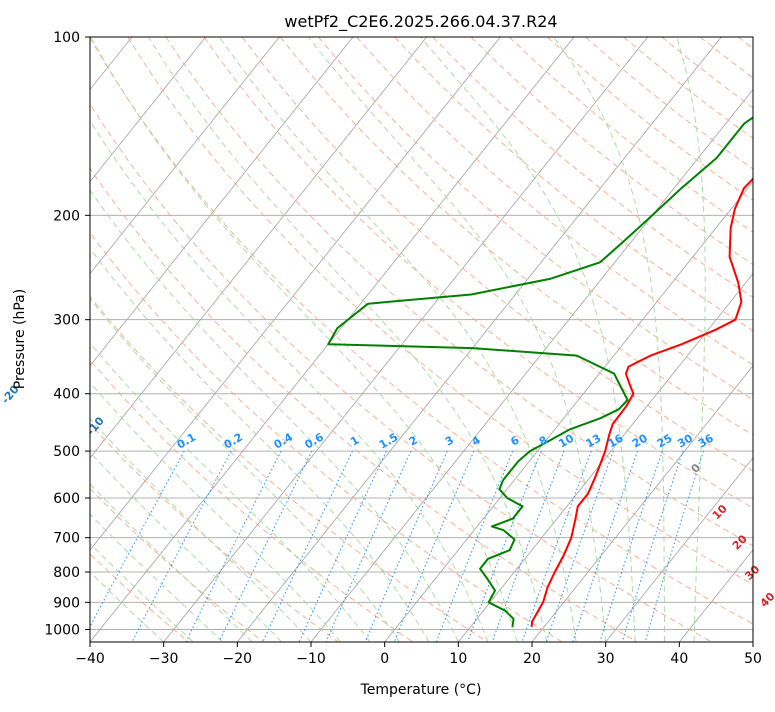 The width and height of the screenshot is (775, 712). Describe the element at coordinates (753, 659) in the screenshot. I see `x-tick-label: 50` at that location.